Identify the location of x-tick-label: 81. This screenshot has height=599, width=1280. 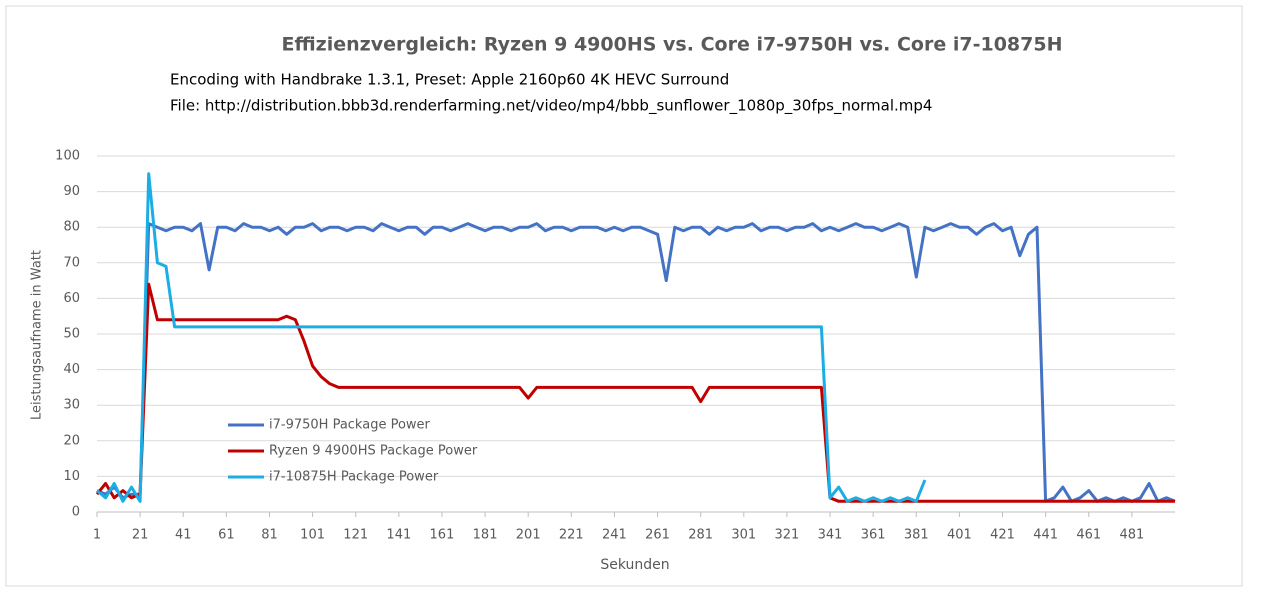
(269, 535).